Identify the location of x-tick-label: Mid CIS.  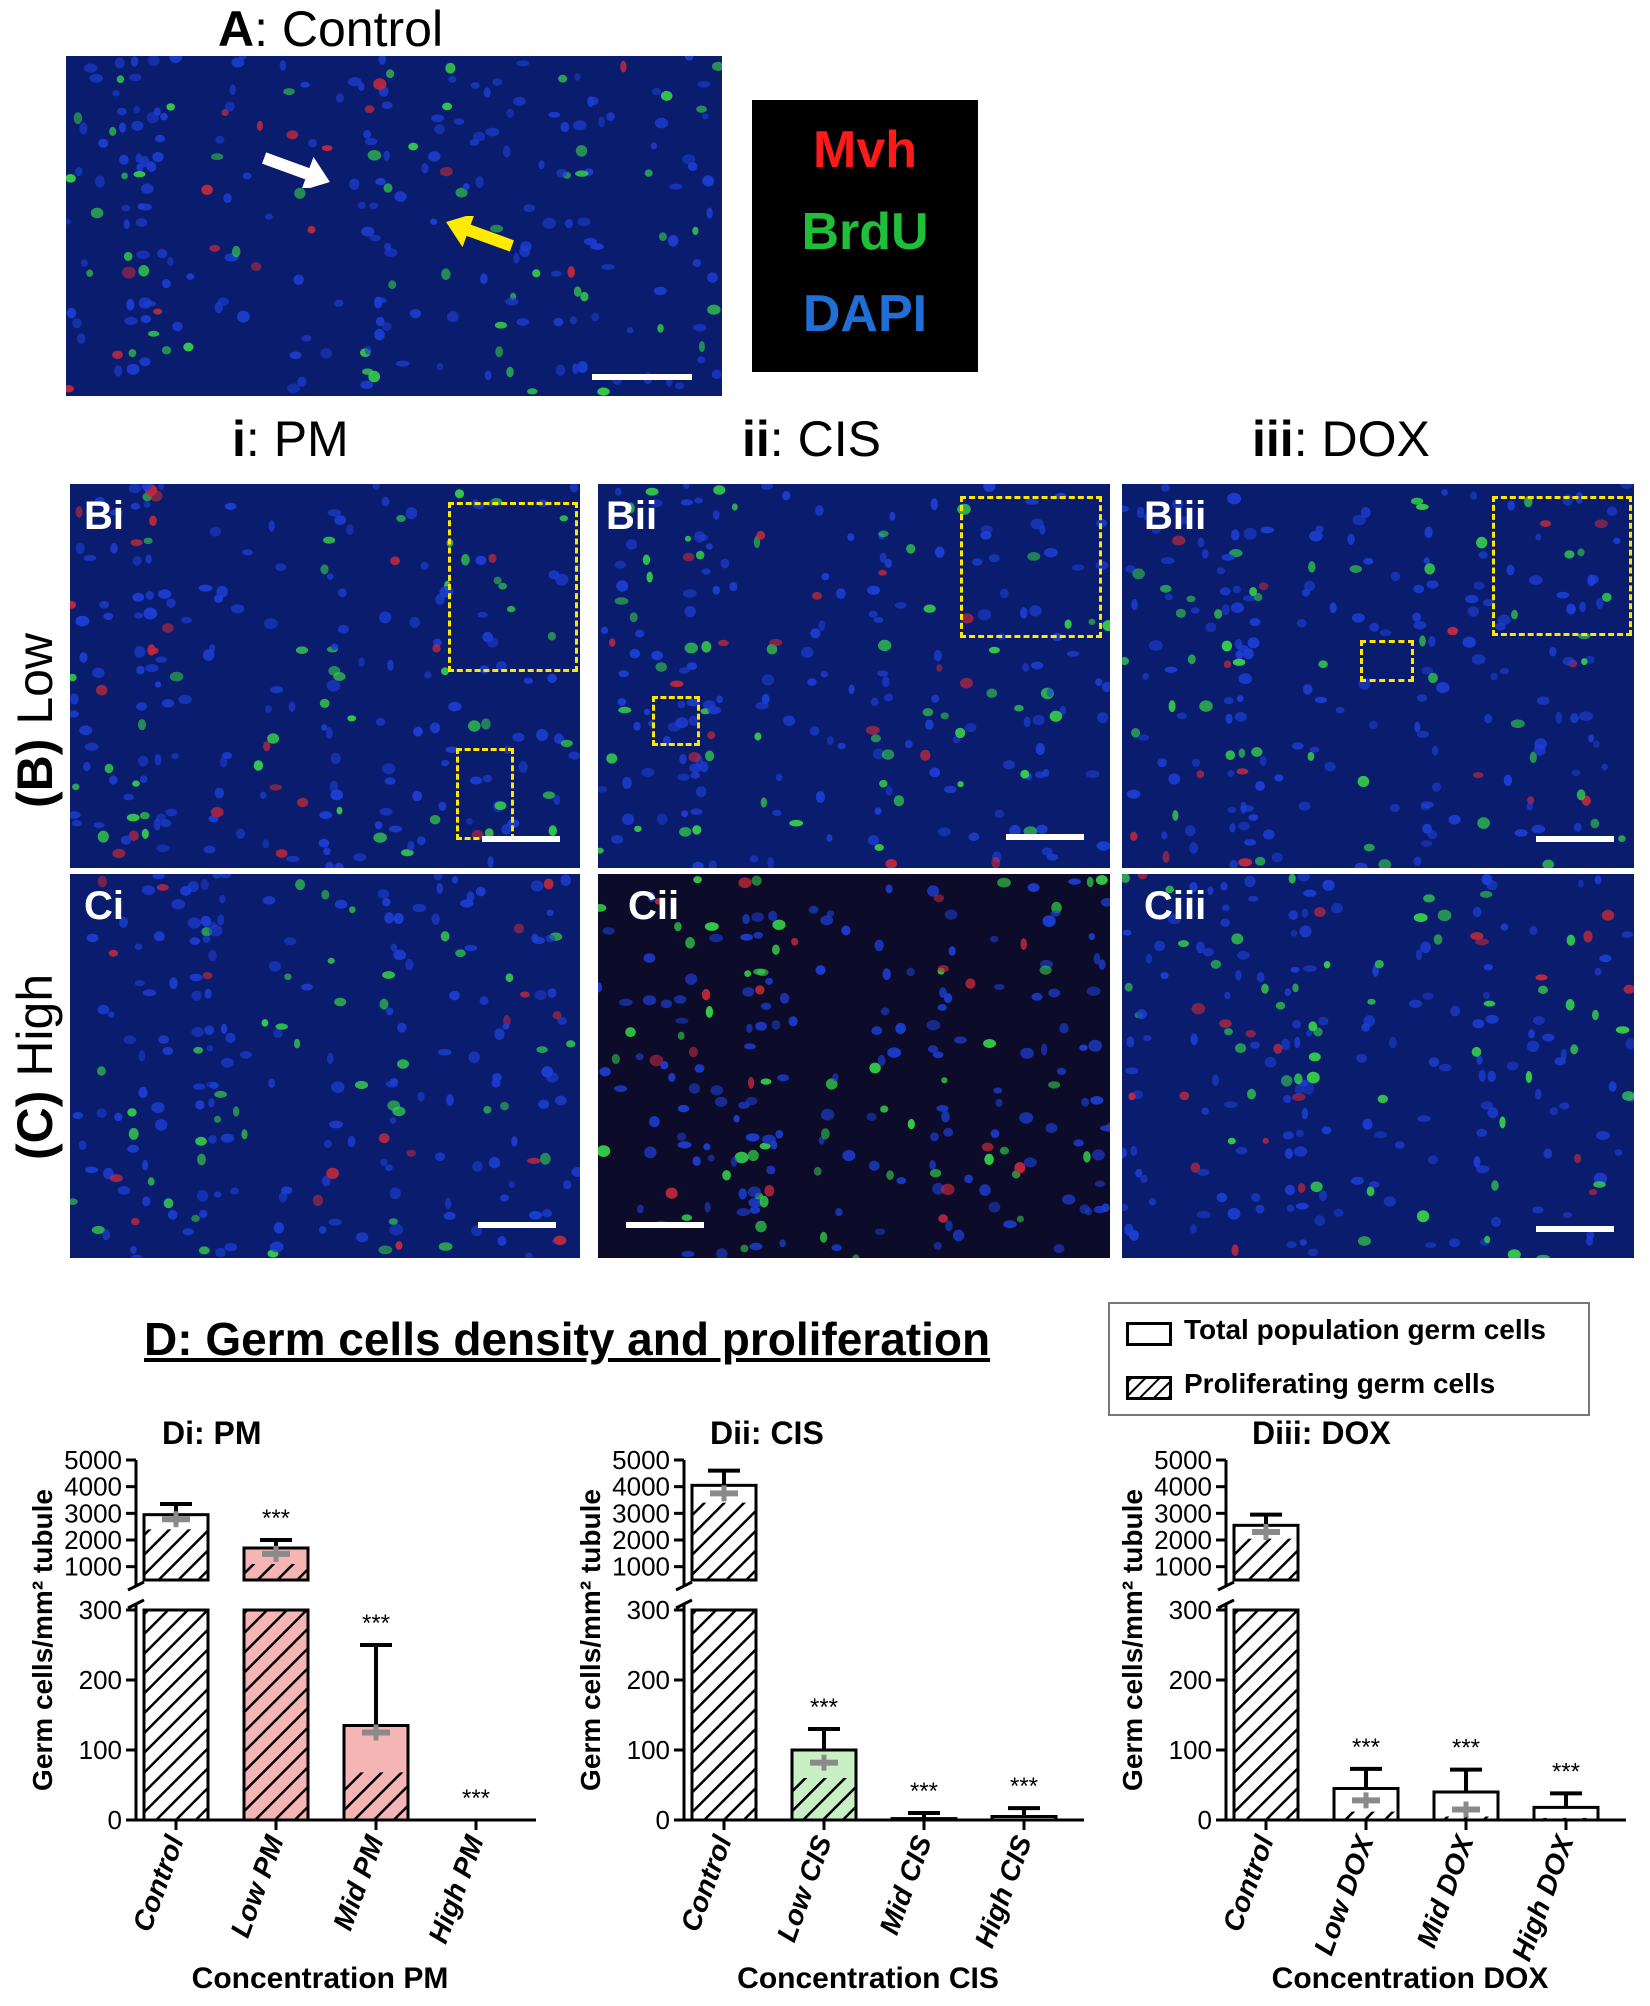
(905, 1884).